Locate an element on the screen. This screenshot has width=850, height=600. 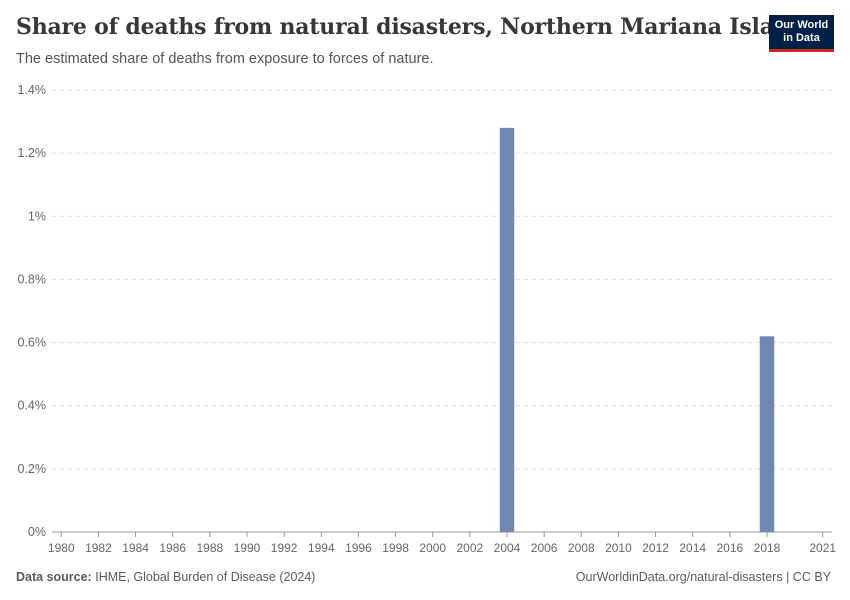
data-source-label: Data source: is located at coordinates (54, 577).